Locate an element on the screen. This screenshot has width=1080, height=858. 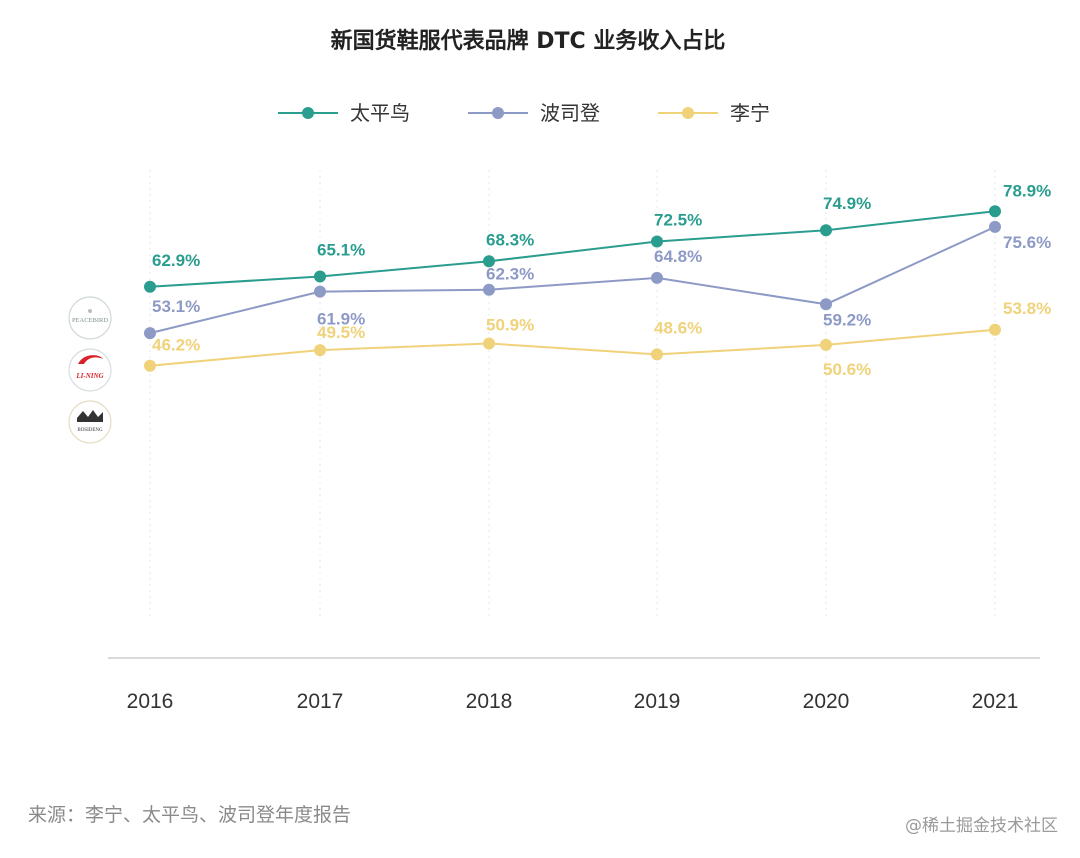
data-point-peacebird-2019 is located at coordinates (657, 241).